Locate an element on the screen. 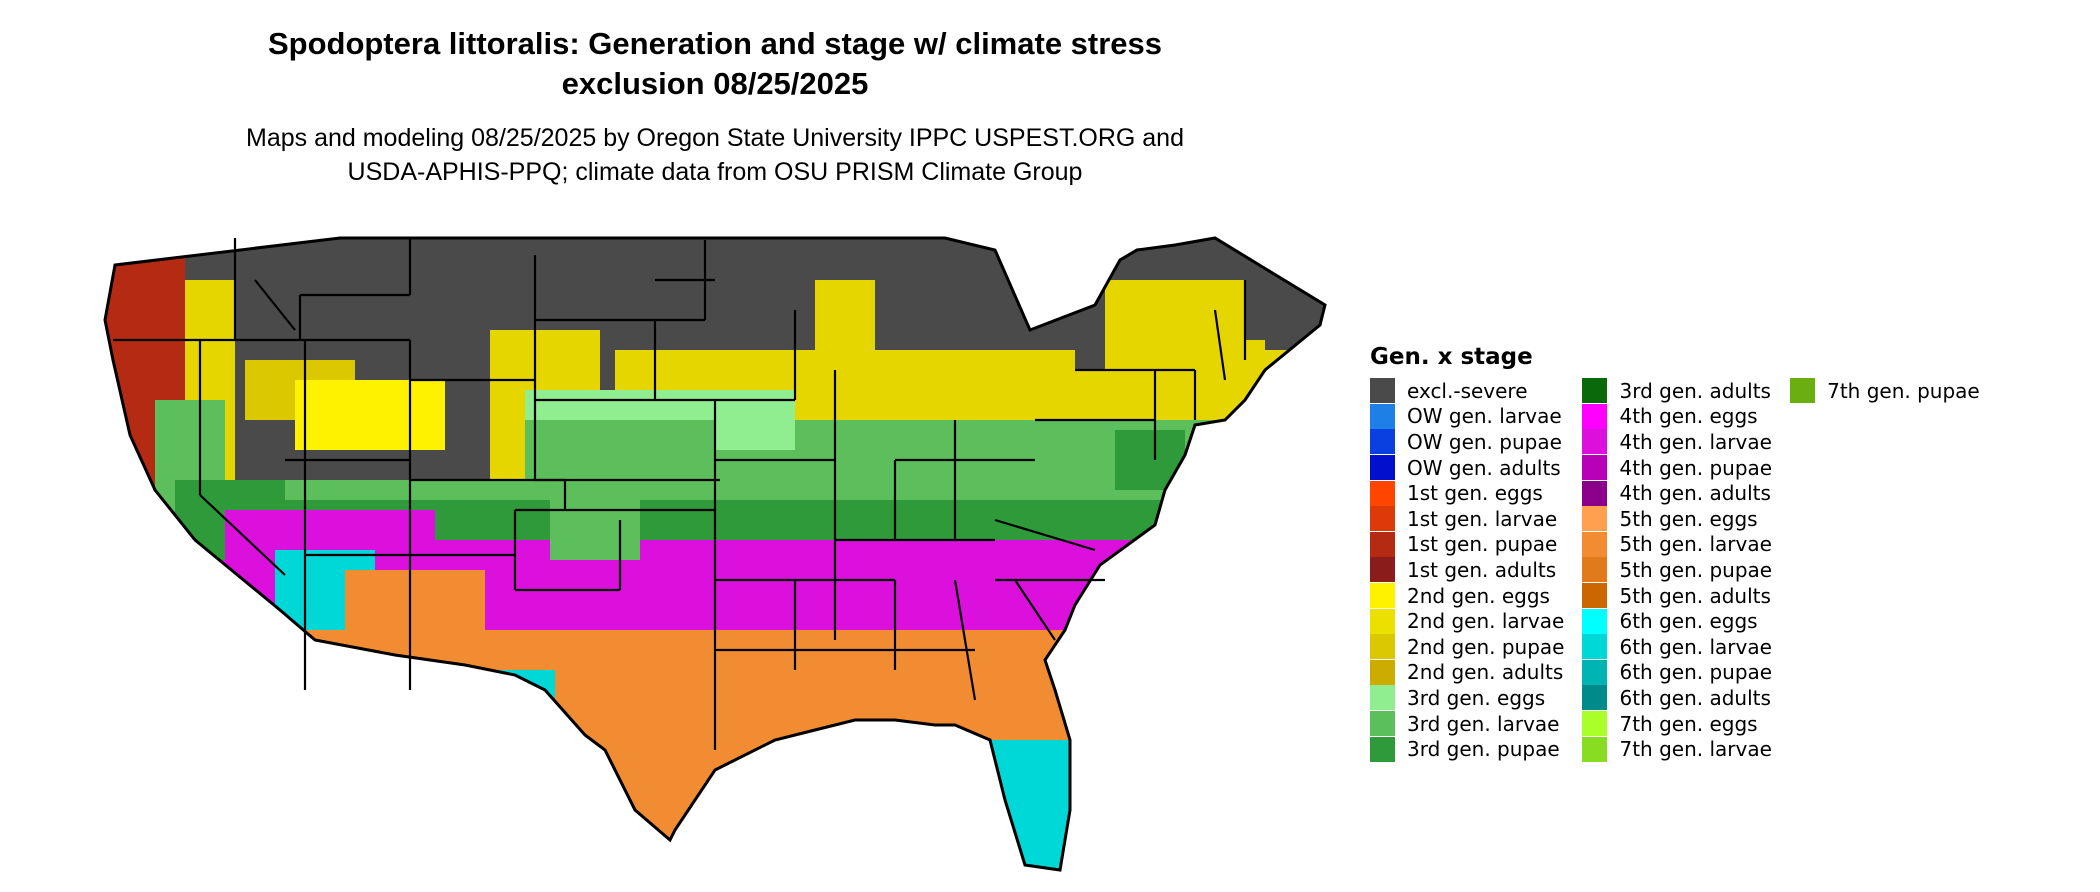  legend-item: 5th gen. pupae is located at coordinates (1677, 570).